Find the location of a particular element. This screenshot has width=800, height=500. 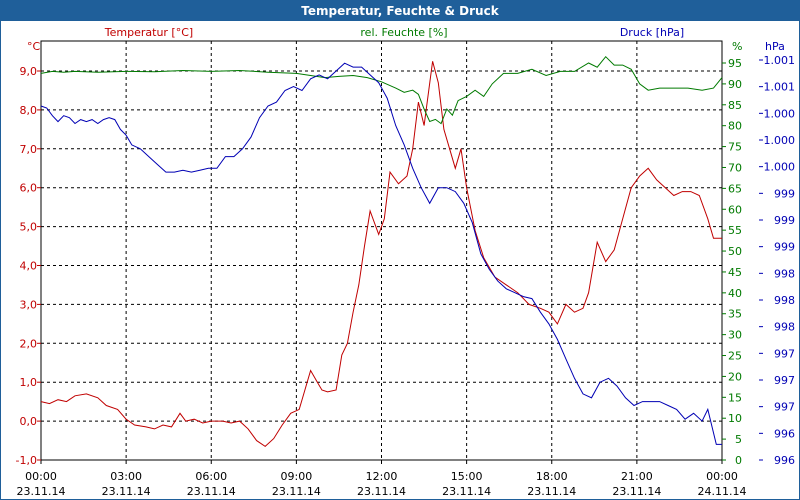

temp-unit-label: °C is located at coordinates (34, 46).